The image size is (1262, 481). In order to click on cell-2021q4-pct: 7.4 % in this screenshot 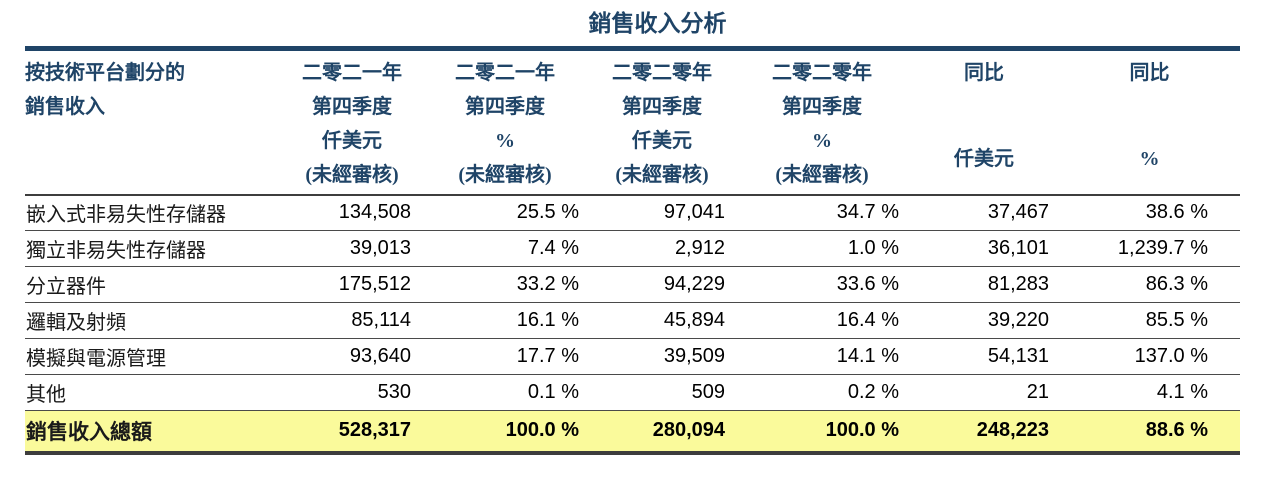, I will do `click(553, 248)`.